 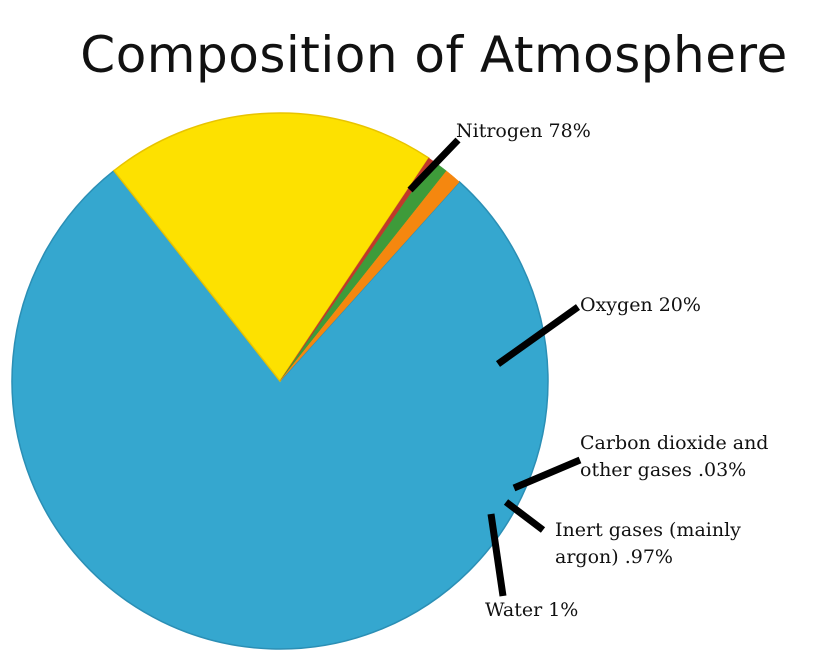 I want to click on leader-carbon-dioxide, so click(x=547, y=474).